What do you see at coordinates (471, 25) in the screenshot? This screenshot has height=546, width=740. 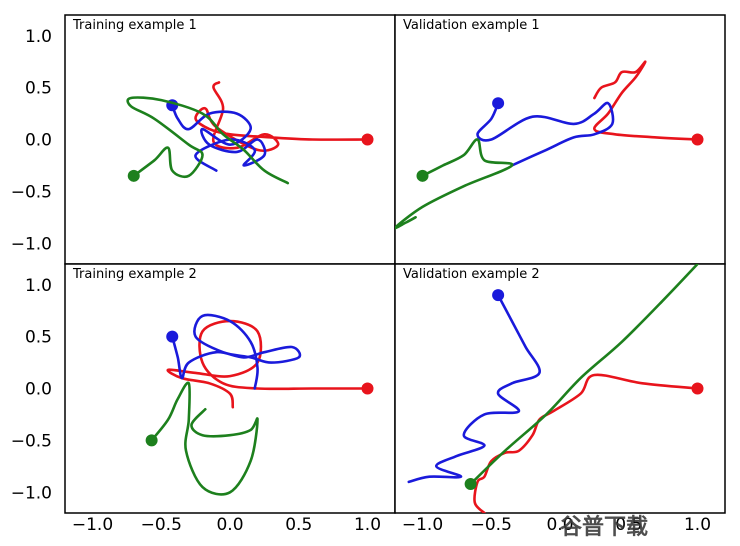 I see `panel-title: Validation example 1` at bounding box center [471, 25].